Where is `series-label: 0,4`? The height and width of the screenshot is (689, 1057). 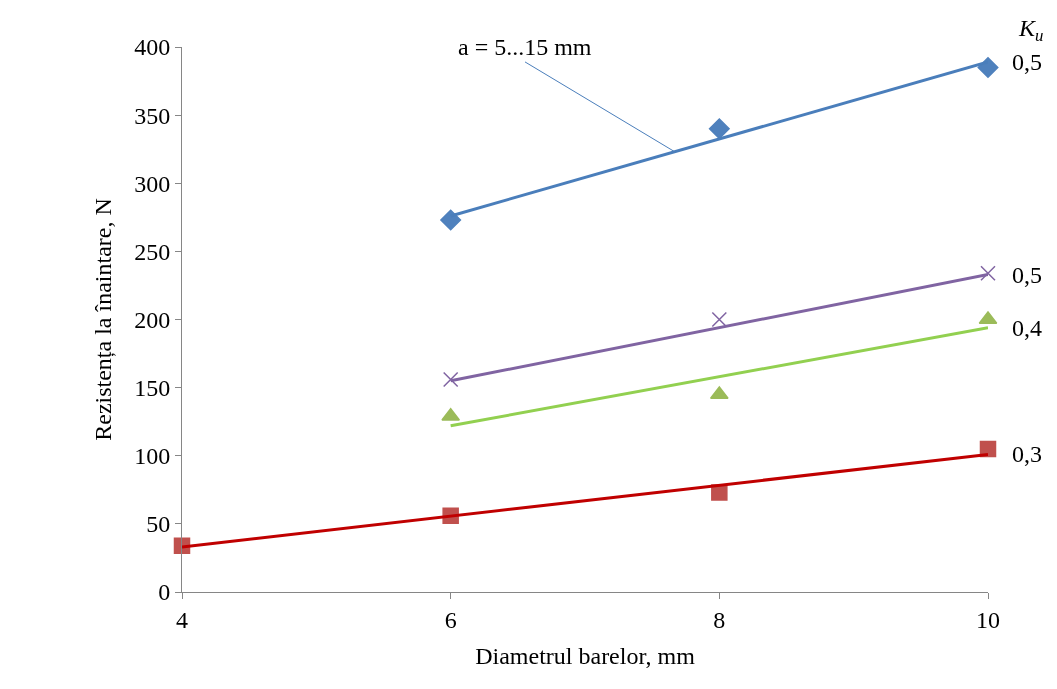 series-label: 0,4 is located at coordinates (1027, 328).